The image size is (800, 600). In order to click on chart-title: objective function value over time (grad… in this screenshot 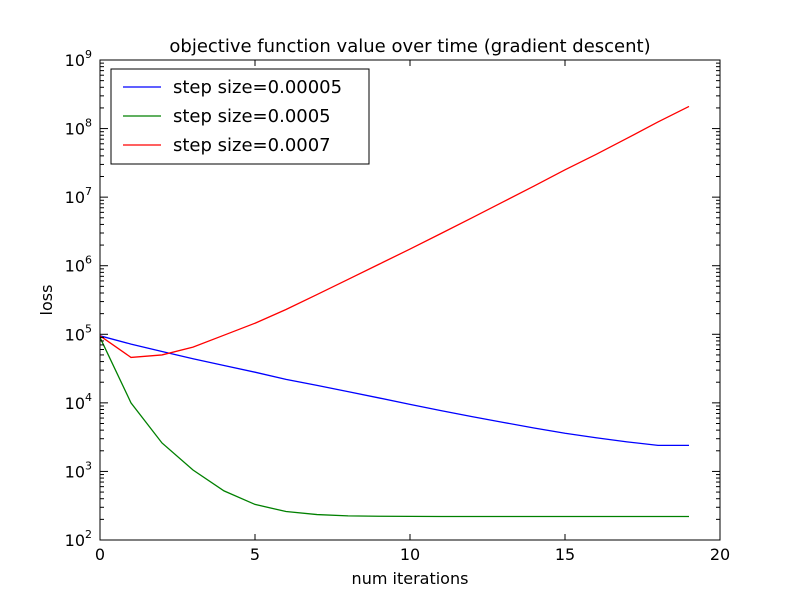, I will do `click(409, 46)`.